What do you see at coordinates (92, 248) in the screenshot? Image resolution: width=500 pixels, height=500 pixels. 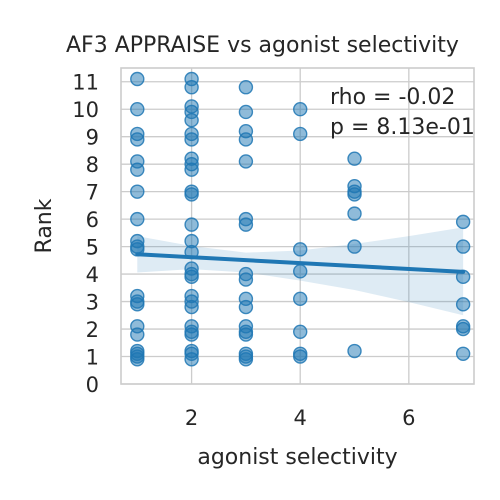 I see `y-tick-label-5: 5` at bounding box center [92, 248].